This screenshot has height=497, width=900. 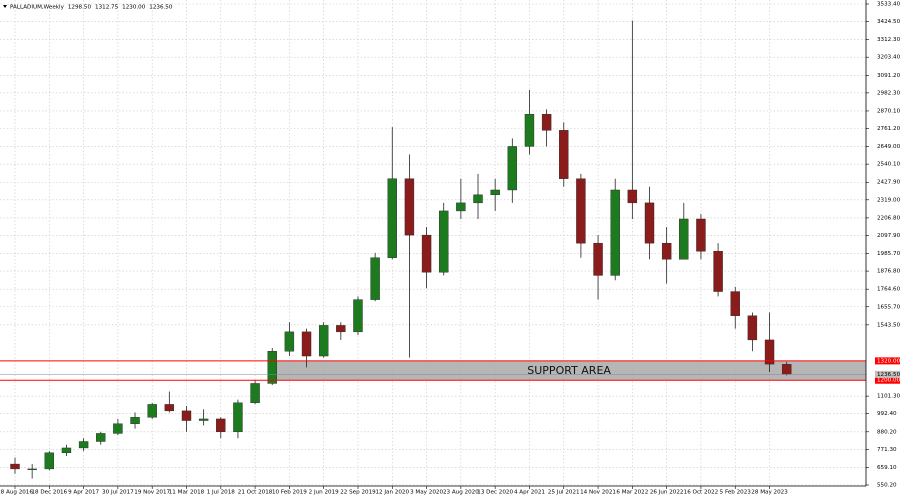 I want to click on y-tick-label: 992.40, so click(x=887, y=414).